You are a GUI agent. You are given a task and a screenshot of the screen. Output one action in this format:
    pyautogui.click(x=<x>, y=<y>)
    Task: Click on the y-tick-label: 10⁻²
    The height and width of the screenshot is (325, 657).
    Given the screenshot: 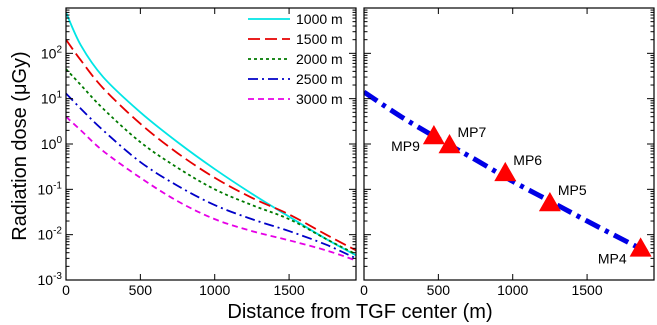 What is the action you would take?
    pyautogui.click(x=50, y=234)
    